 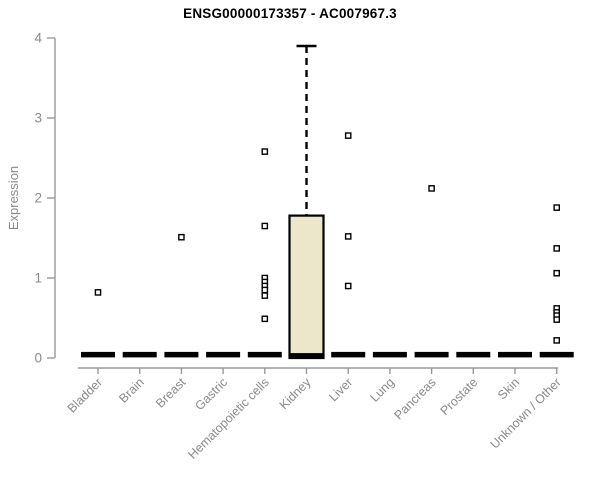 What do you see at coordinates (290, 13) in the screenshot?
I see `chart-title: ENSG00000173357 - AC007967.3` at bounding box center [290, 13].